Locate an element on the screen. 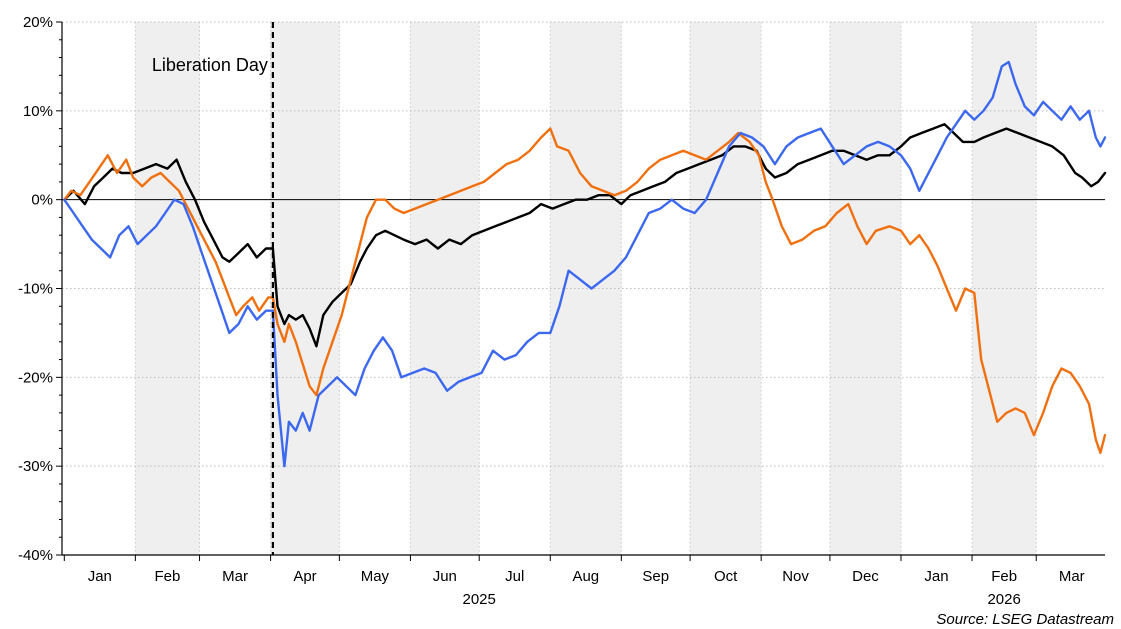 This screenshot has width=1121, height=629. x-tick-label-12: Jan is located at coordinates (936, 576).